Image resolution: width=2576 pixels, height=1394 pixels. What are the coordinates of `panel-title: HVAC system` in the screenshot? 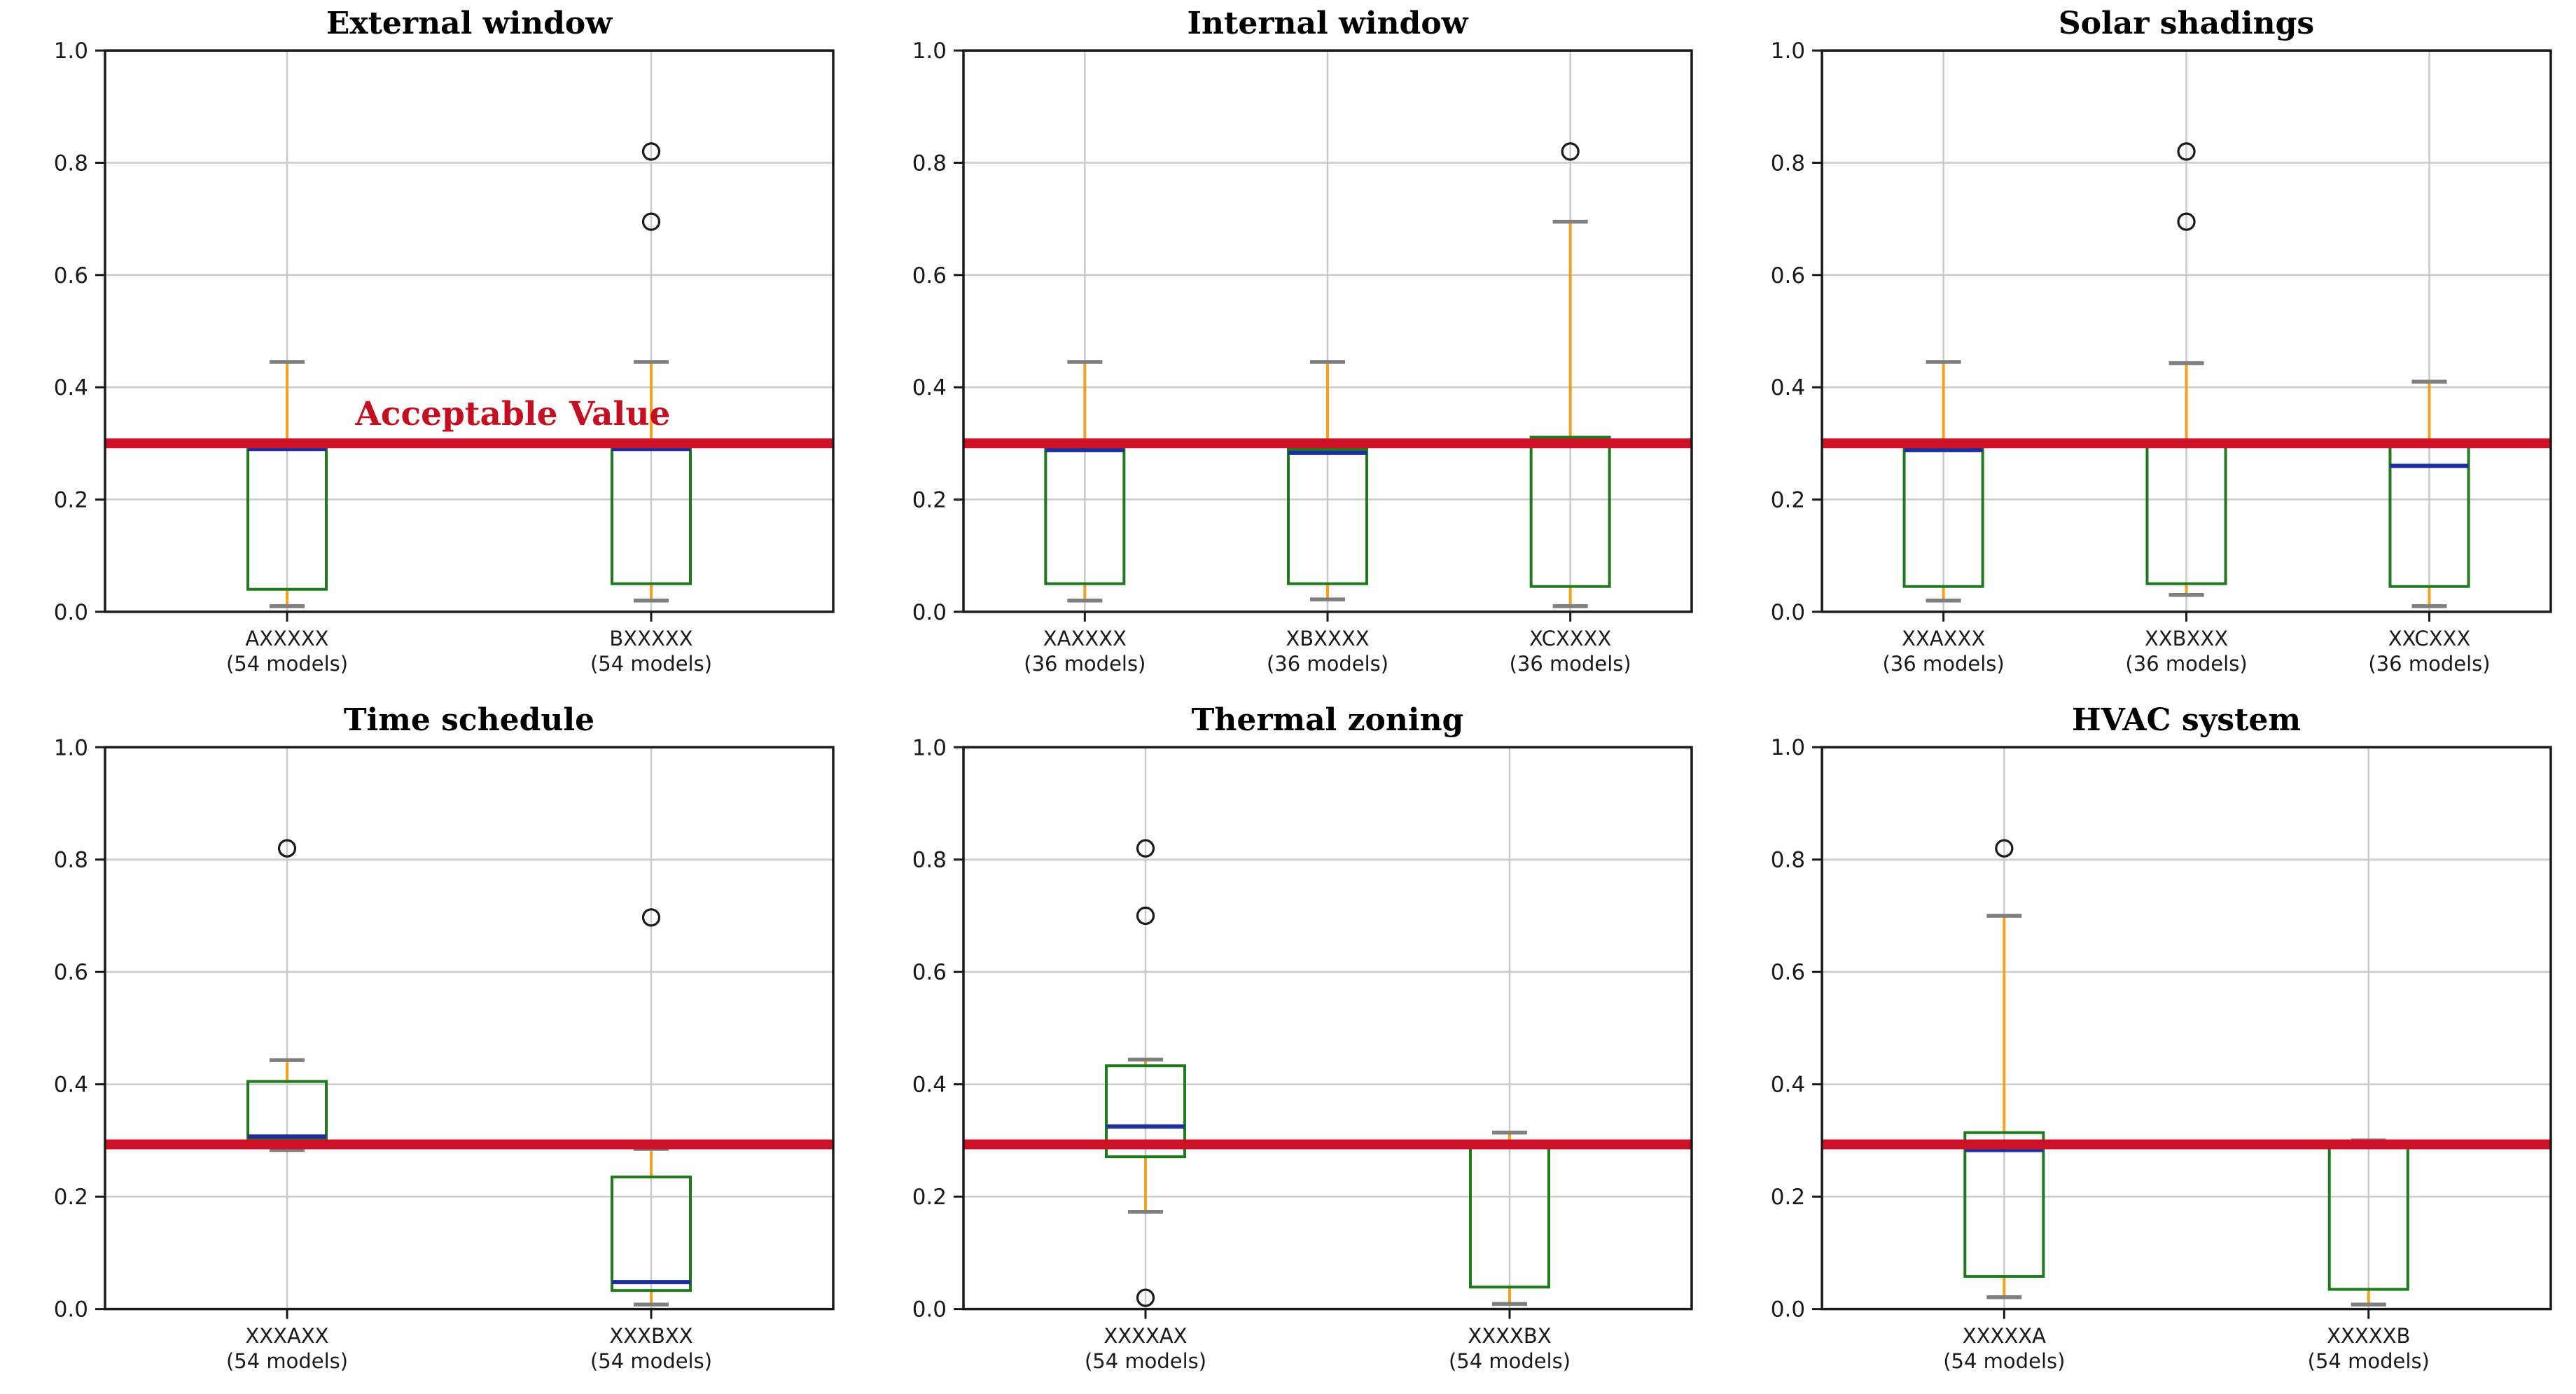 It's located at (2186, 720).